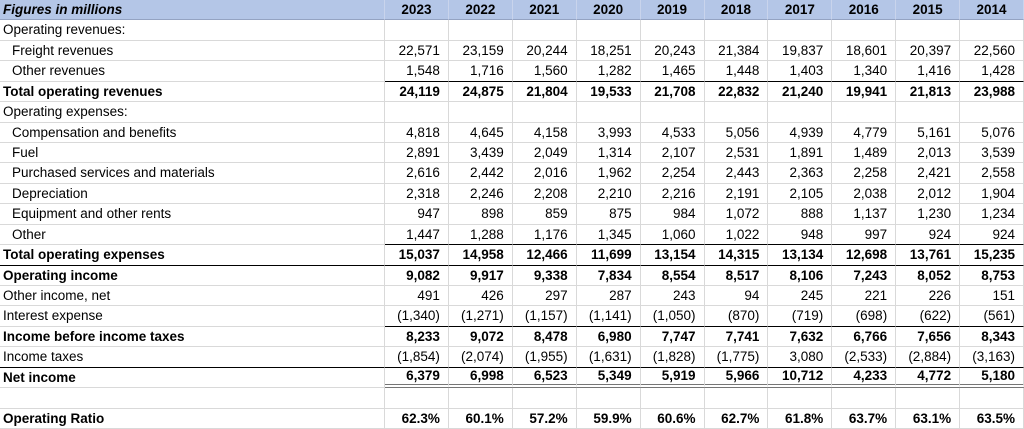 This screenshot has width=1024, height=429. Describe the element at coordinates (480, 173) in the screenshot. I see `value-cell: 2,442` at that location.